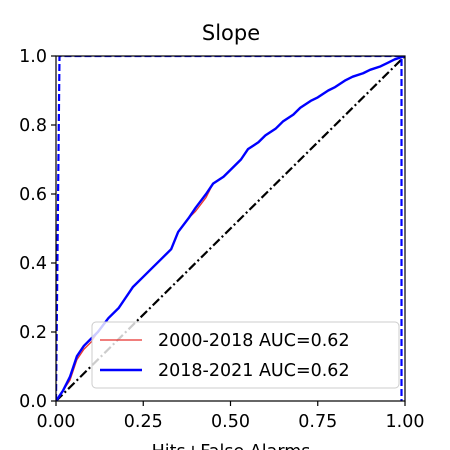 This screenshot has height=450, width=450. What do you see at coordinates (33, 402) in the screenshot?
I see `y-tick-label: 0.0` at bounding box center [33, 402].